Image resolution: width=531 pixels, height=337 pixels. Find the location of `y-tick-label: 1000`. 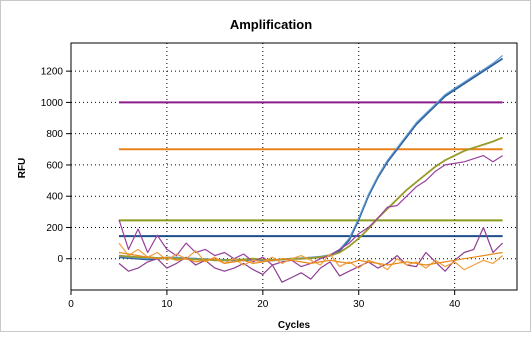

y-tick-label: 1000 is located at coordinates (52, 103).